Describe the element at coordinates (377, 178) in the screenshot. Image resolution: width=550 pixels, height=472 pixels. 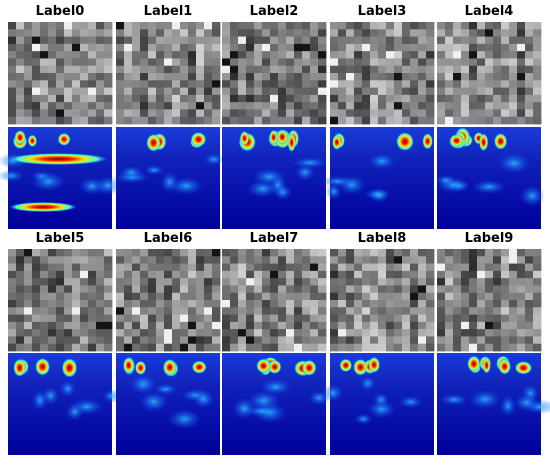
I see `scalogram-image` at that location.